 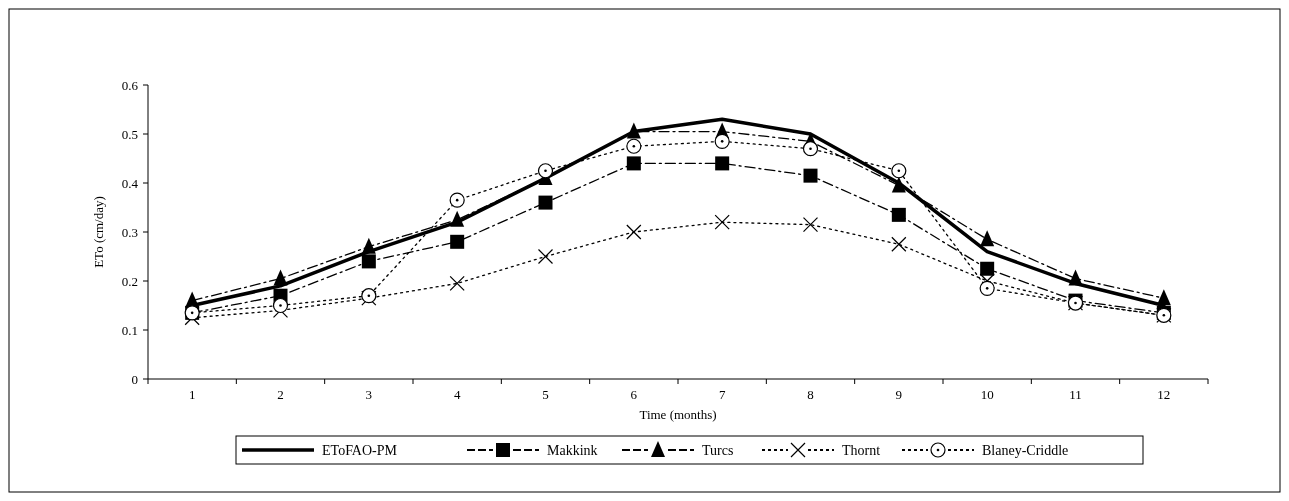 I want to click on x-tick-label: 6, so click(x=634, y=394).